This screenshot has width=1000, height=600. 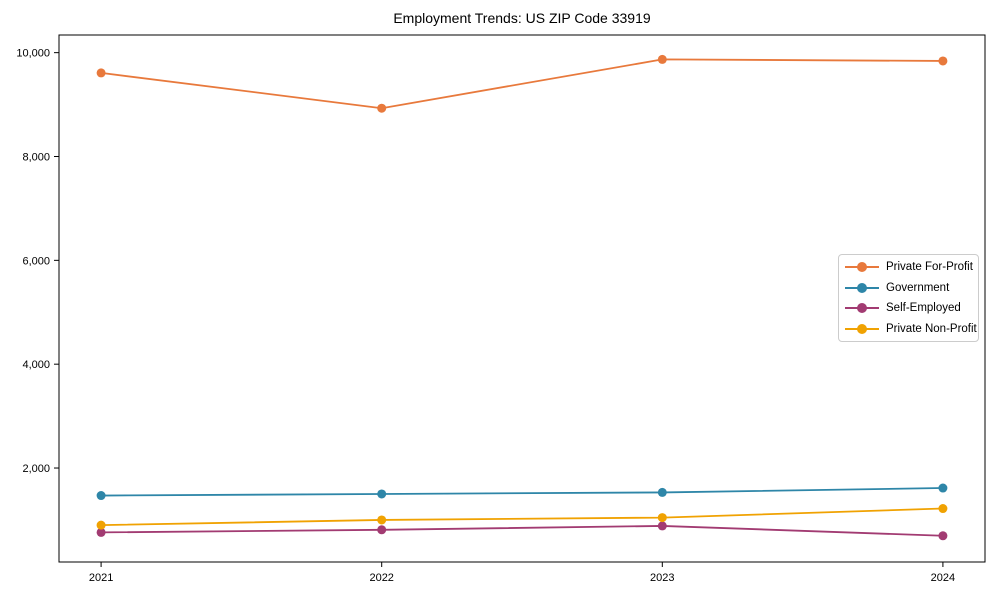 What do you see at coordinates (36, 365) in the screenshot?
I see `y-tick-label: 4,000` at bounding box center [36, 365].